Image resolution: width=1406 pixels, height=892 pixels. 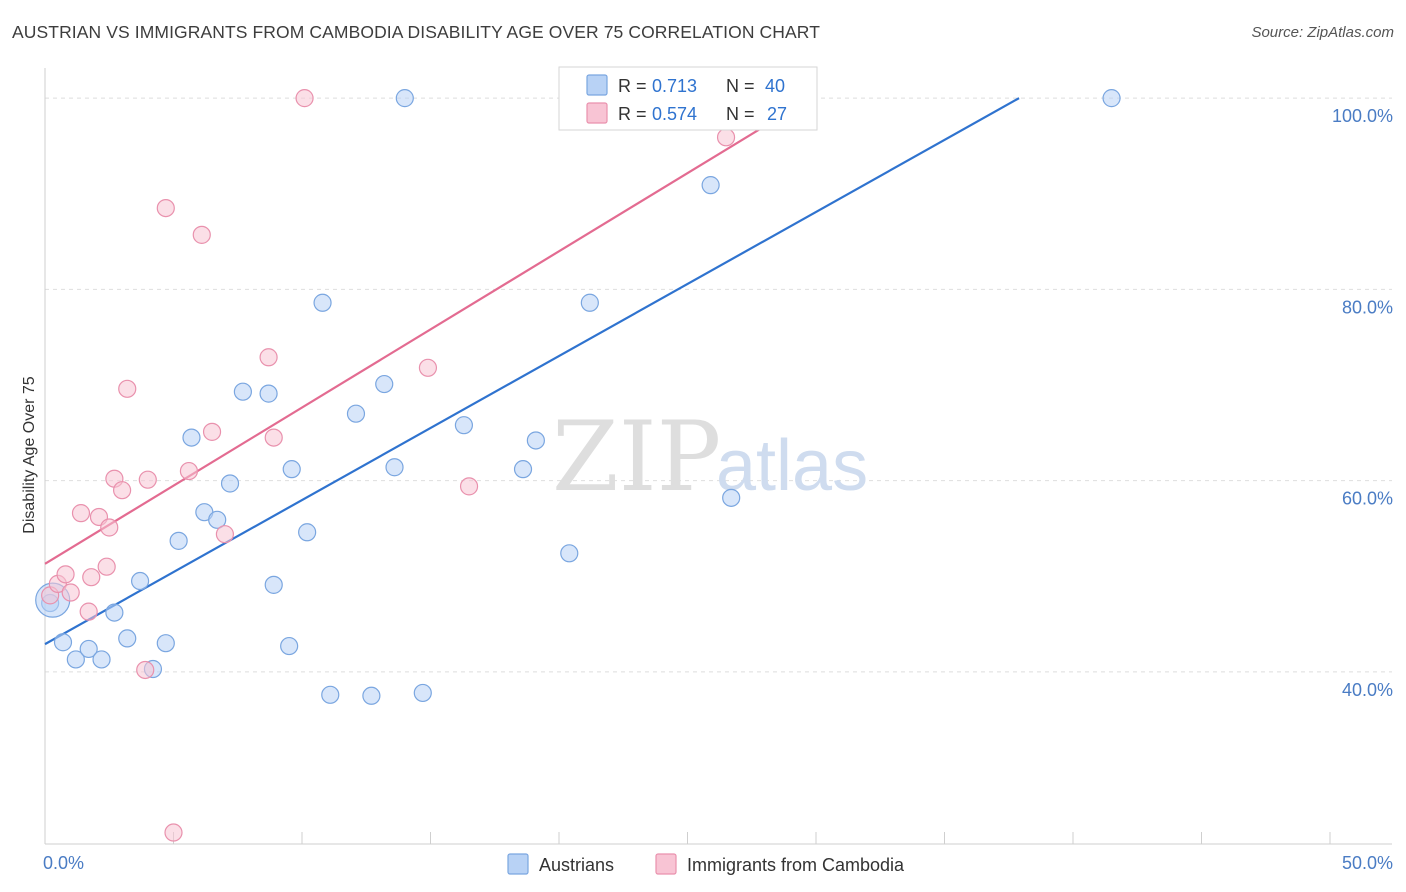 What do you see at coordinates (29, 455) in the screenshot?
I see `y-axis-title: Disability Age Over 75` at bounding box center [29, 455].